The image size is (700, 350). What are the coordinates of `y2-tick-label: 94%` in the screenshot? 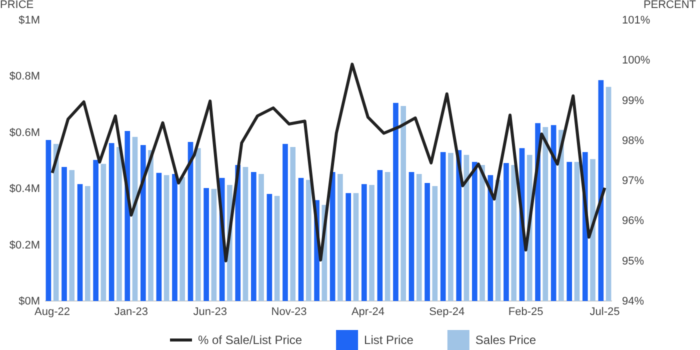 It's located at (633, 302).